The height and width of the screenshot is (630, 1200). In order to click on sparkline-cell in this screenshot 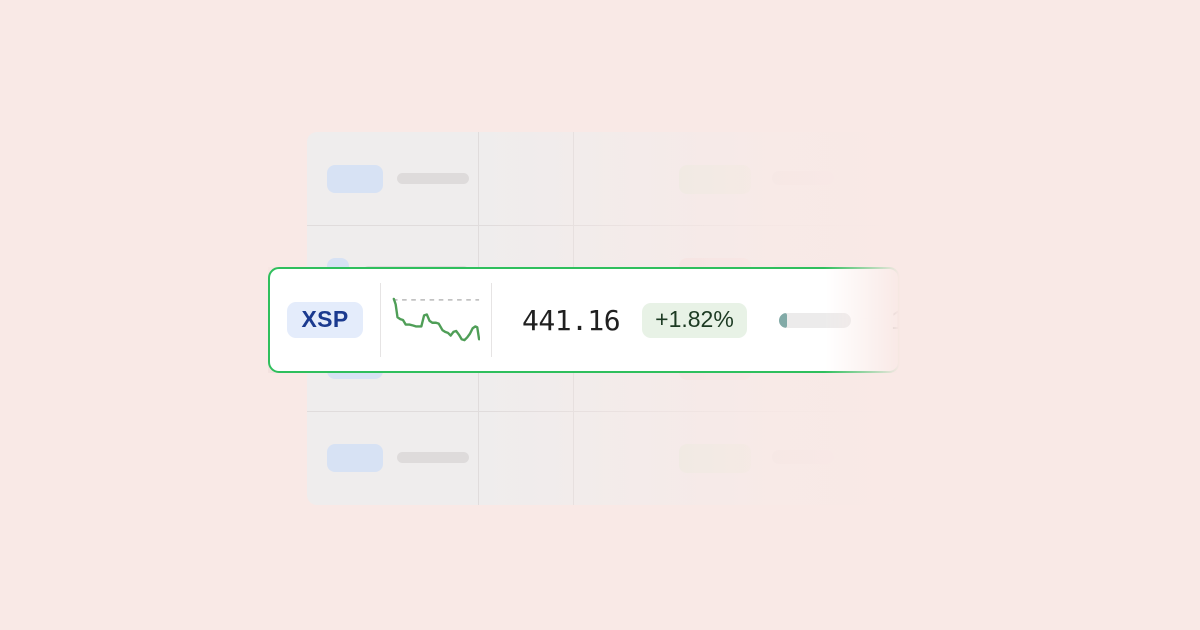, I will do `click(436, 320)`.